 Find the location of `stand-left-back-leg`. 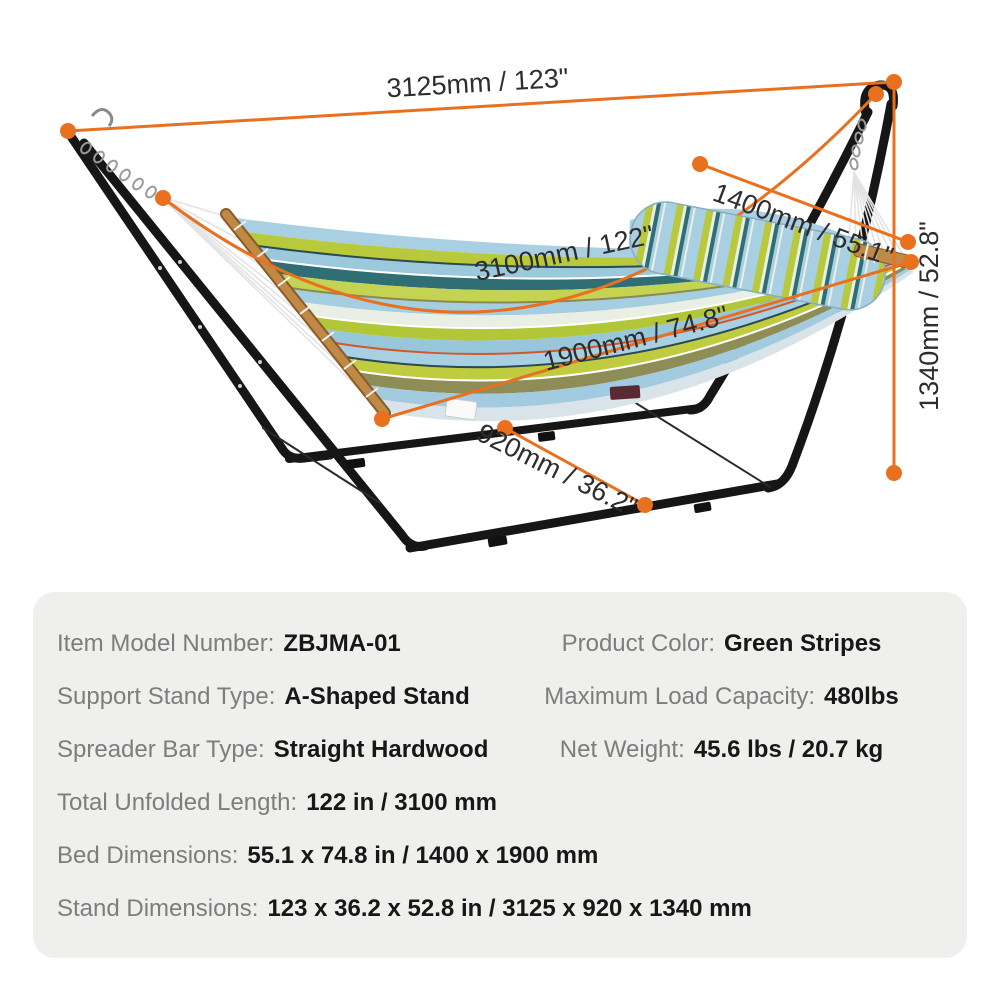

stand-left-back-leg is located at coordinates (199, 295).